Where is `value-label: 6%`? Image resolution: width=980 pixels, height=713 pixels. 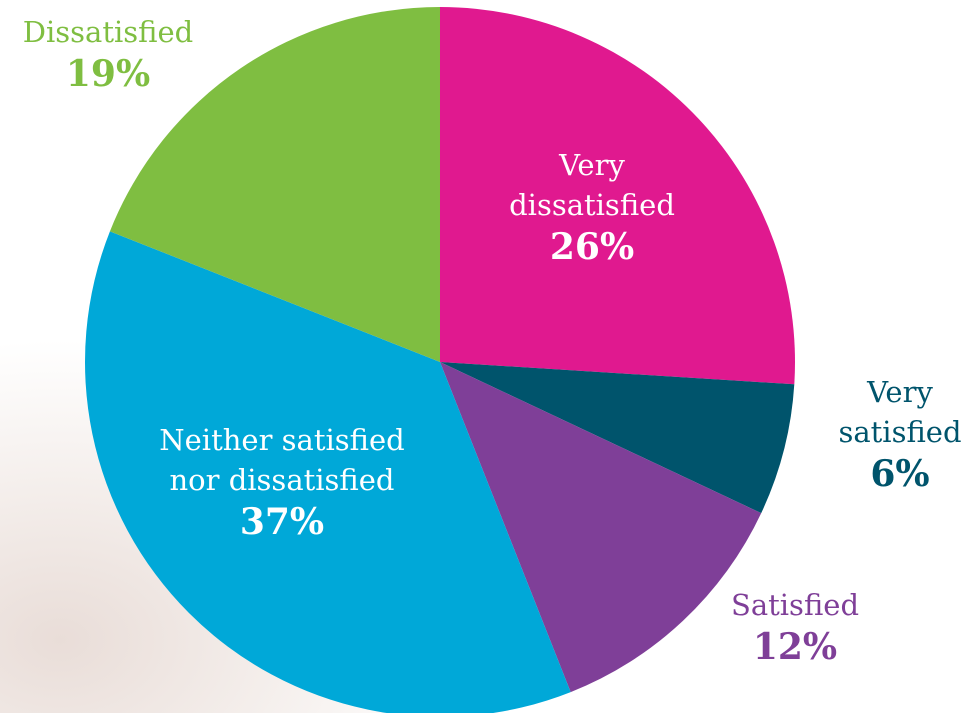
value-label: 6% is located at coordinates (900, 474).